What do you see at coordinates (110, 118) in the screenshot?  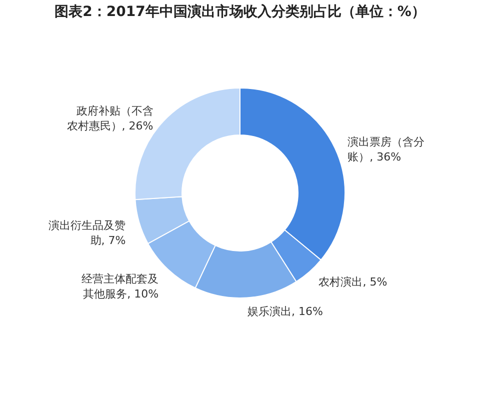 I see `slice-label: 政府补贴（不含农村惠民）, 26%` at bounding box center [110, 118].